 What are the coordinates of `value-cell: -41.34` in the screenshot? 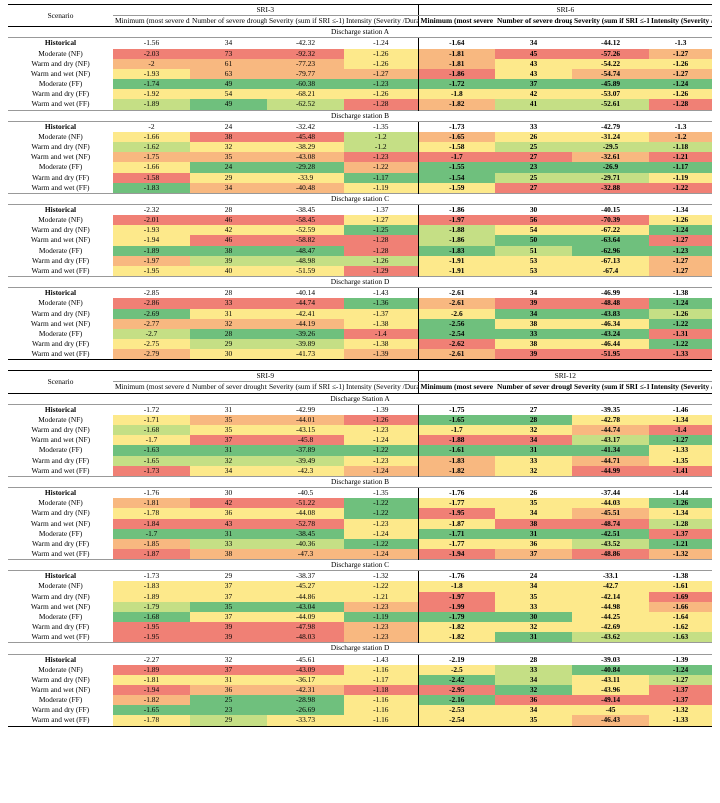 It's located at (611, 450).